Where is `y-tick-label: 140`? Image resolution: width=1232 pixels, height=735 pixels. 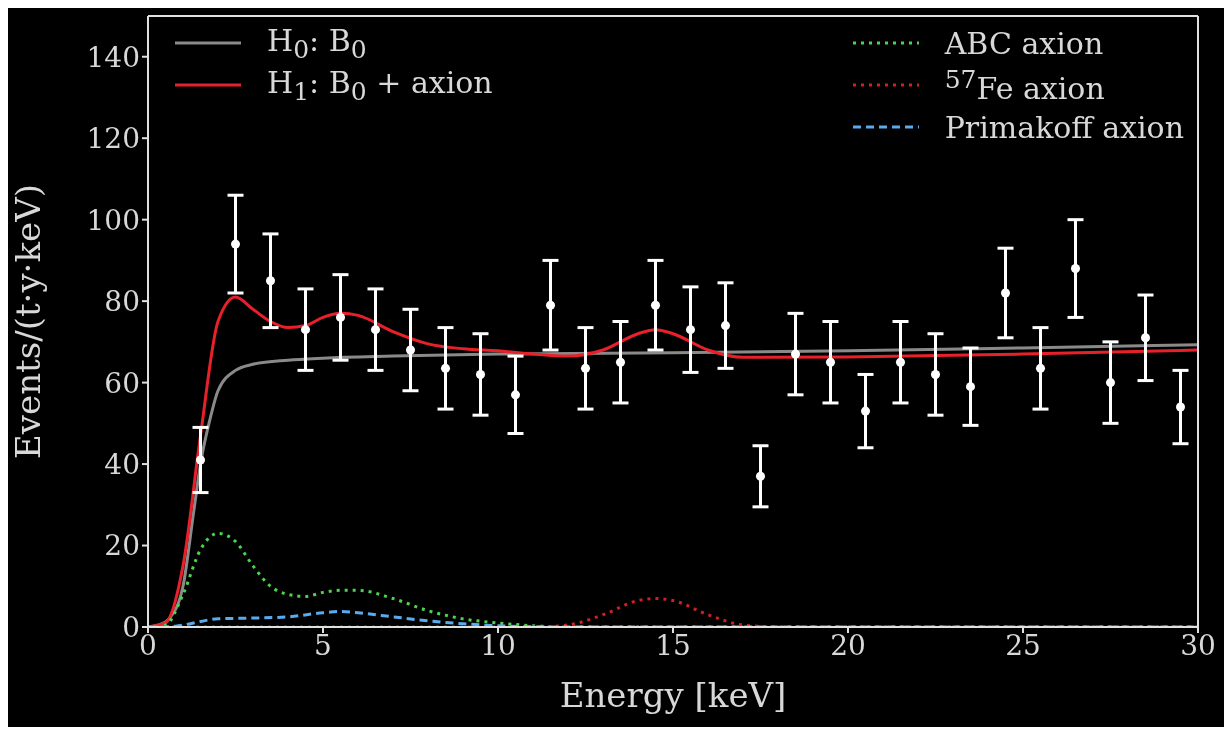 y-tick-label: 140 is located at coordinates (113, 57).